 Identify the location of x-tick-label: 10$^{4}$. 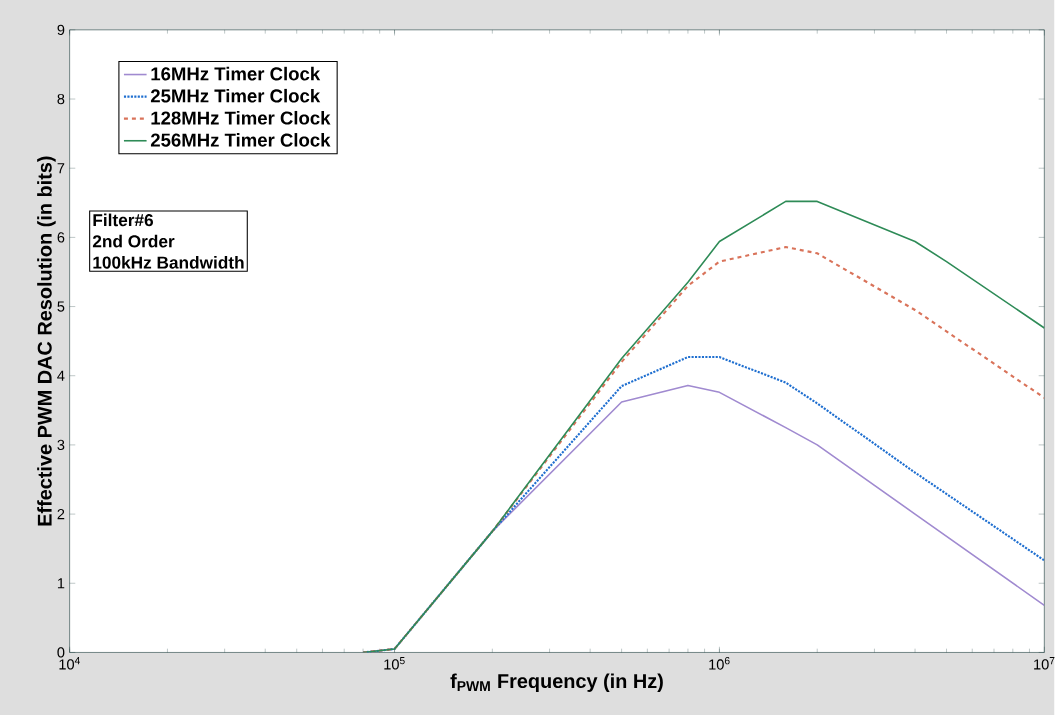
(69, 663).